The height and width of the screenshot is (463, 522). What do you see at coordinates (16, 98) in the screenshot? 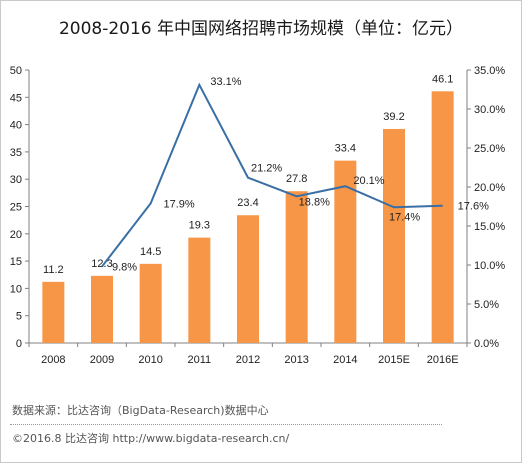
I see `y-left-tick-label: 45` at bounding box center [16, 98].